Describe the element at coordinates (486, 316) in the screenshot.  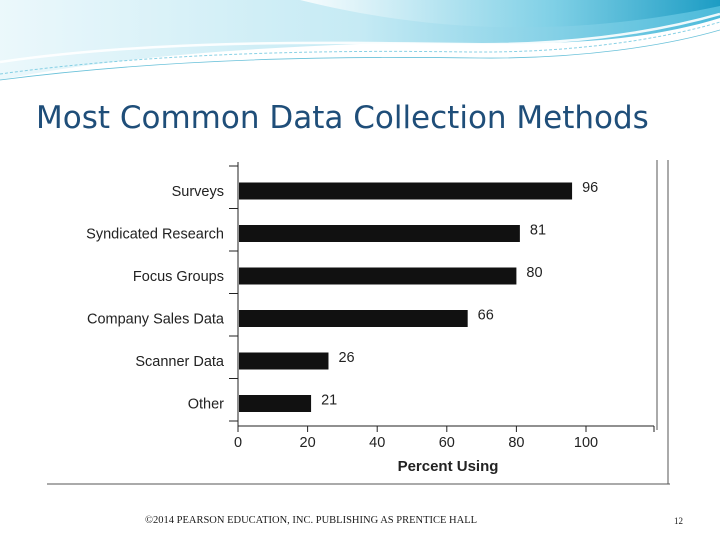
I see `data-label: 66` at that location.